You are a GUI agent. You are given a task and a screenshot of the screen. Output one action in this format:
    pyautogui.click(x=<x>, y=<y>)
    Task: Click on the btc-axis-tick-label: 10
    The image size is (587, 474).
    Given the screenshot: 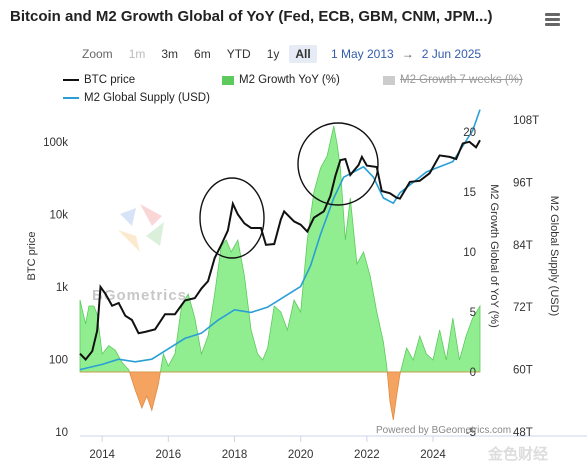 What is the action you would take?
    pyautogui.click(x=61, y=433)
    